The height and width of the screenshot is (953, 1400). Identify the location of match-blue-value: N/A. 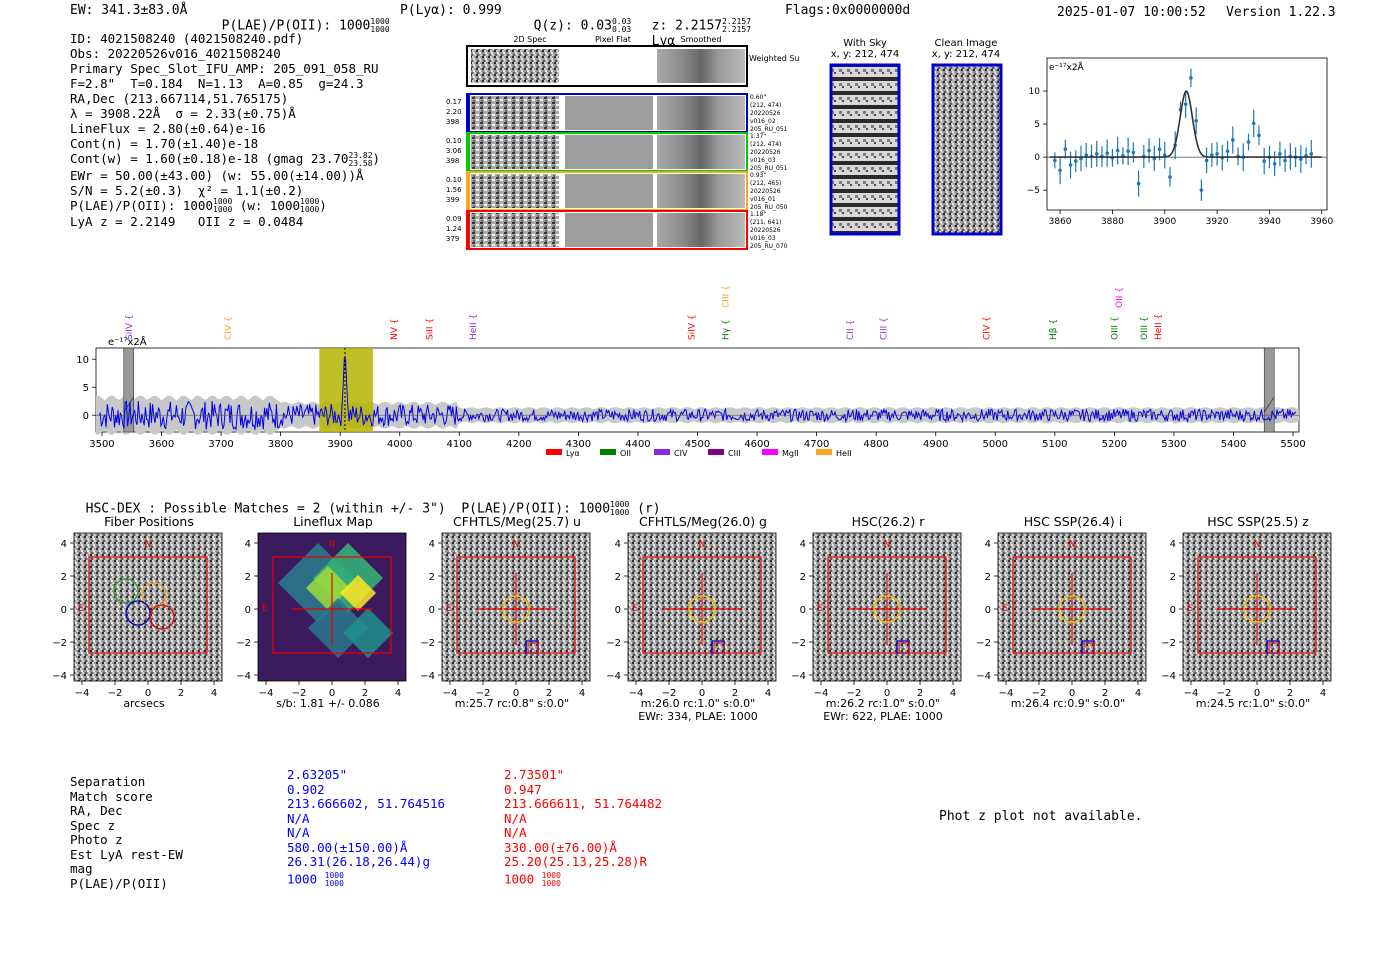
(298, 818).